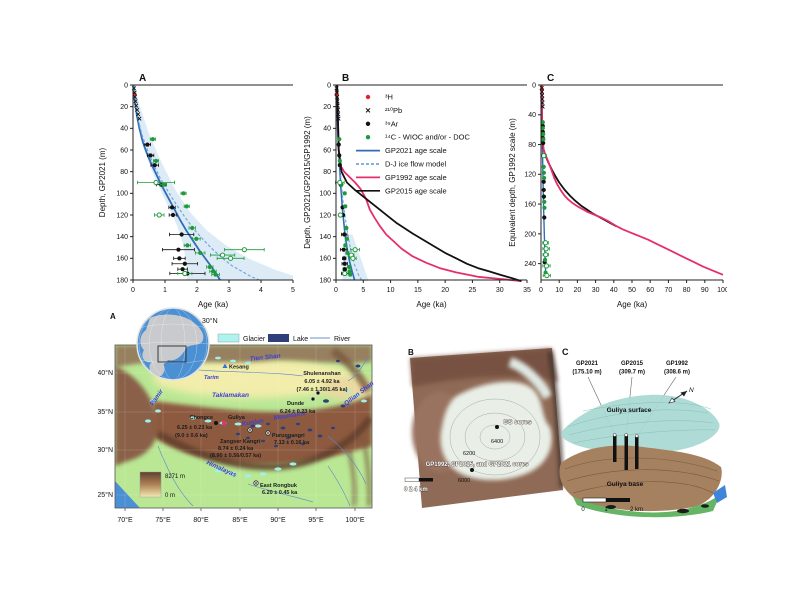  What do you see at coordinates (431, 304) in the screenshot?
I see `x-axis-label: Age (ka)` at bounding box center [431, 304].